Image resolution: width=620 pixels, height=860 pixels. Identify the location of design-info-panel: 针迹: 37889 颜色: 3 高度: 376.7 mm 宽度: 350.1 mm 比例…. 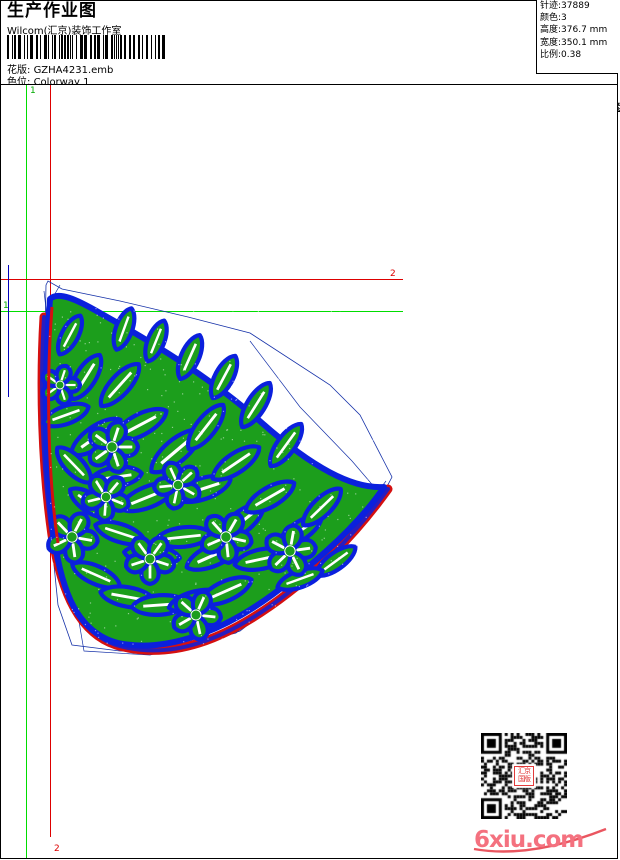
(577, 37).